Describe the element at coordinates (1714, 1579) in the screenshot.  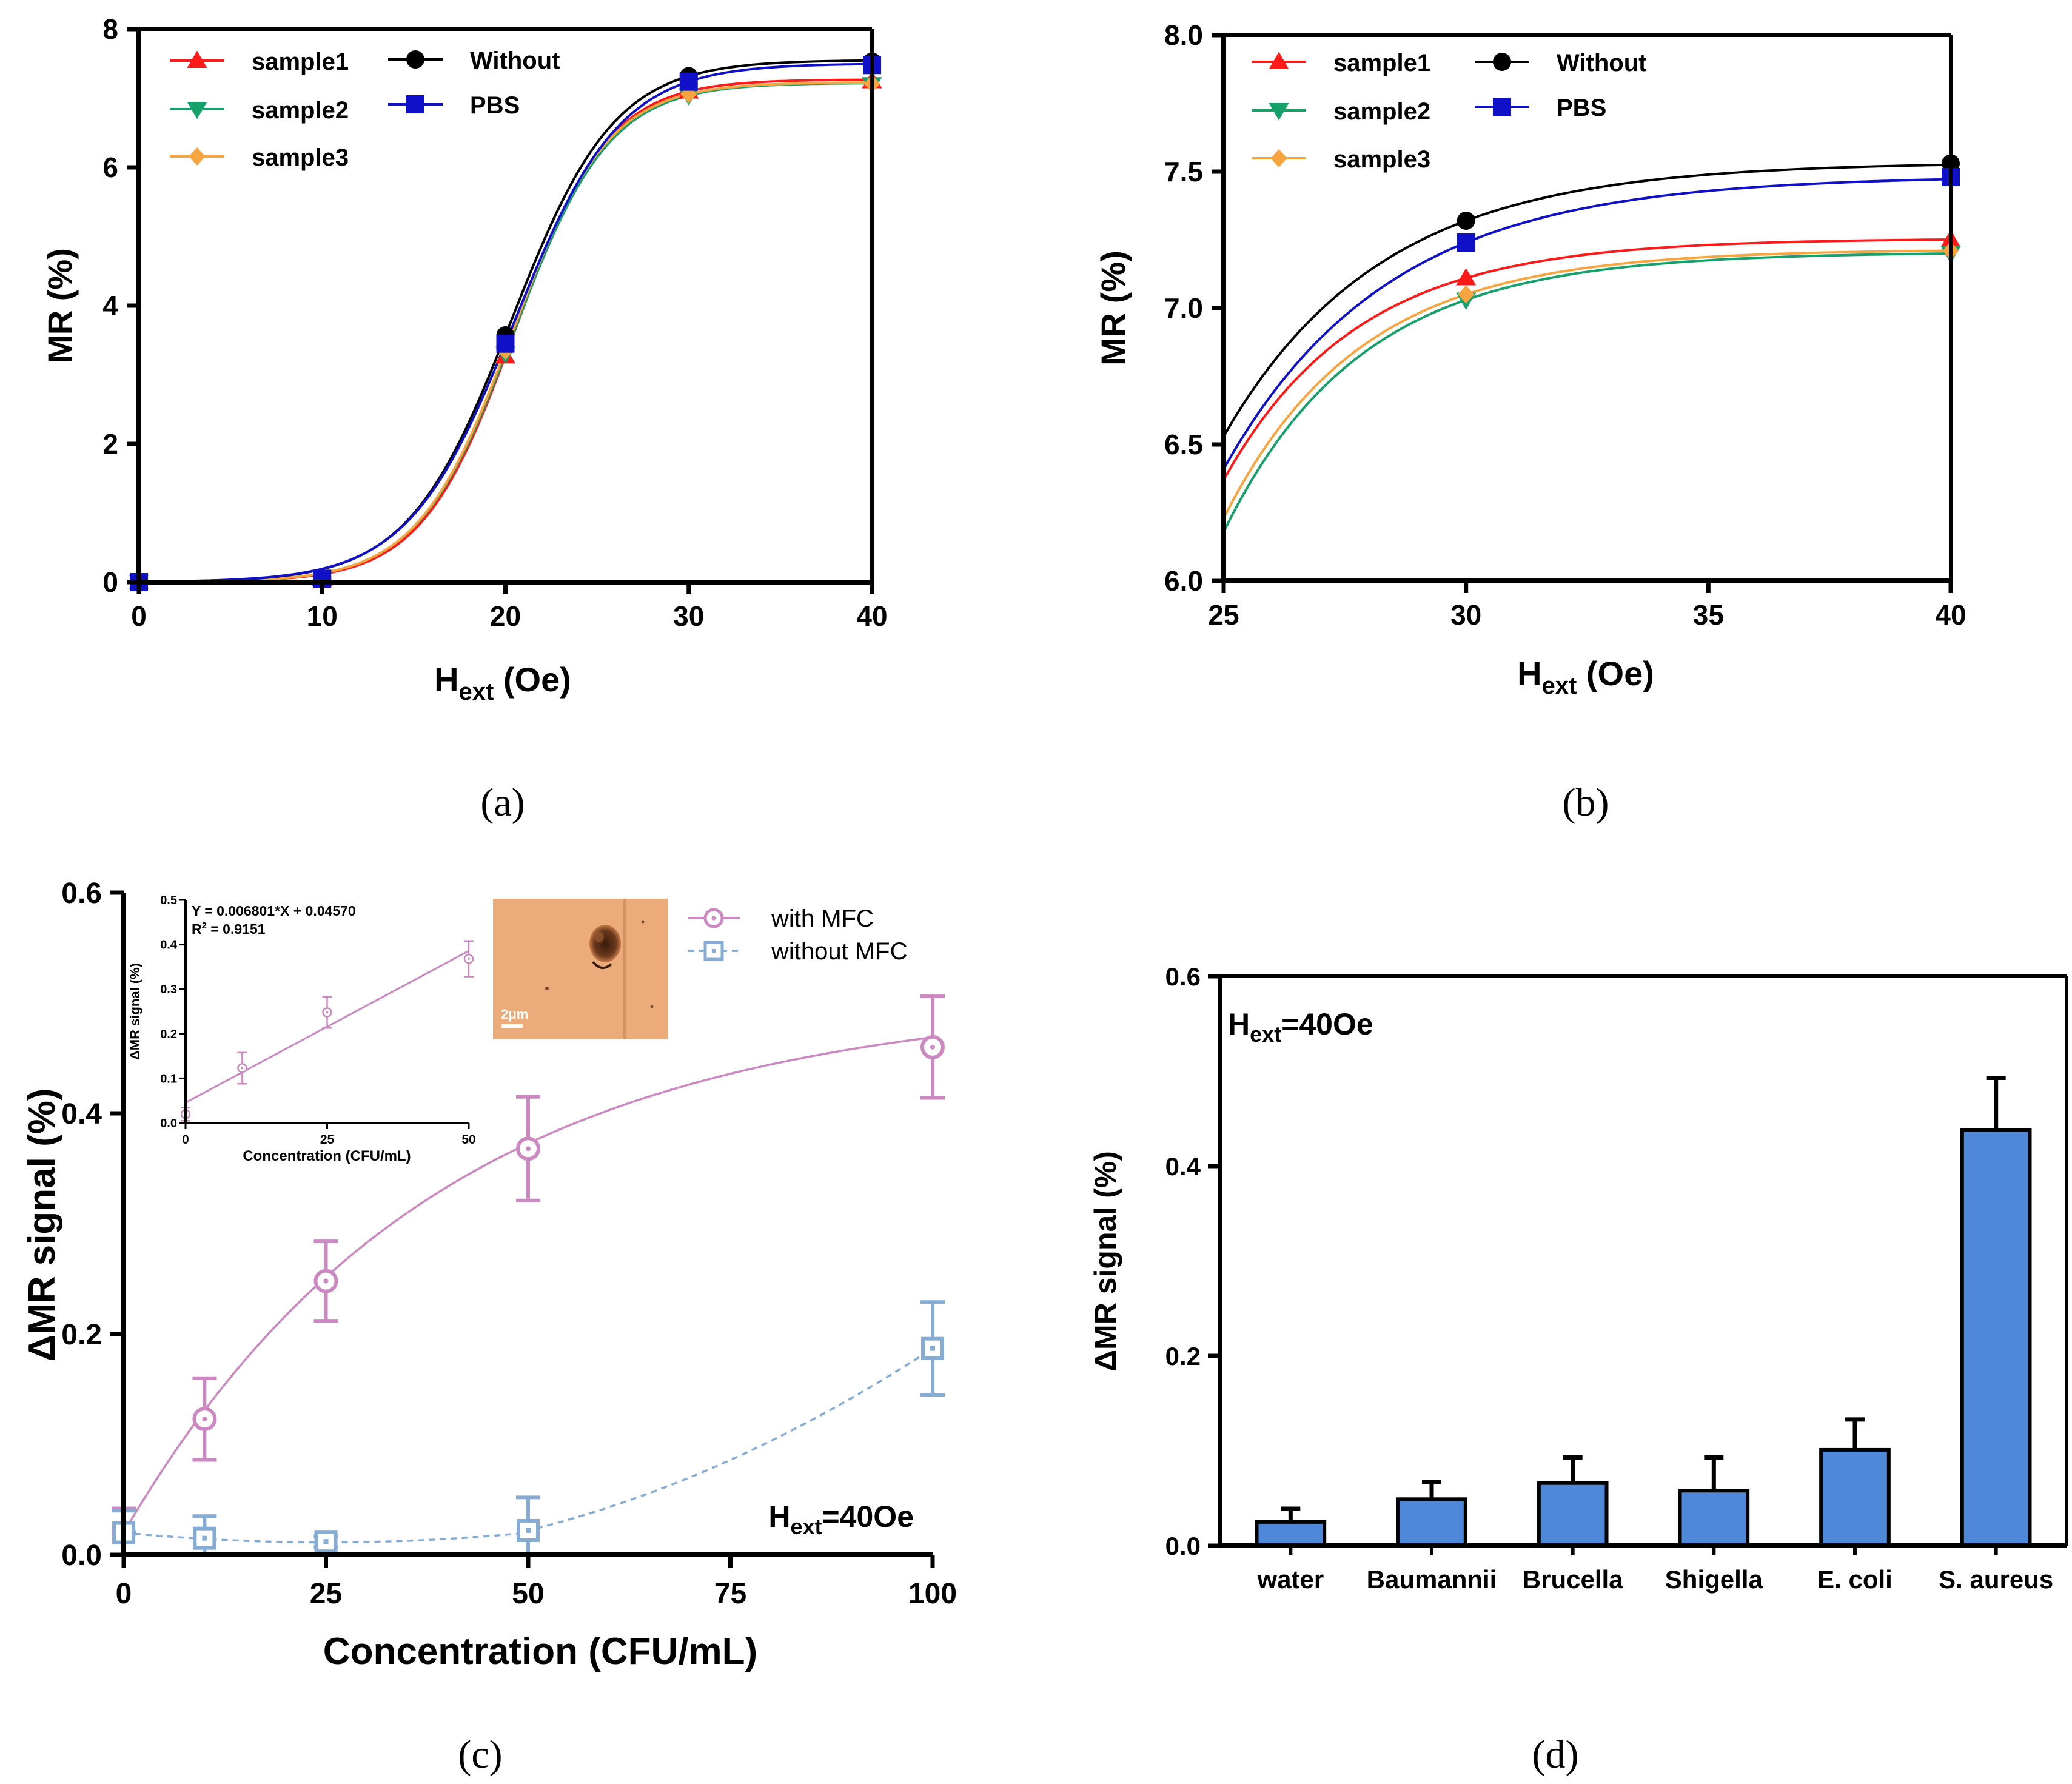
I see `panel-d-category-label-shigella: Shigella` at that location.